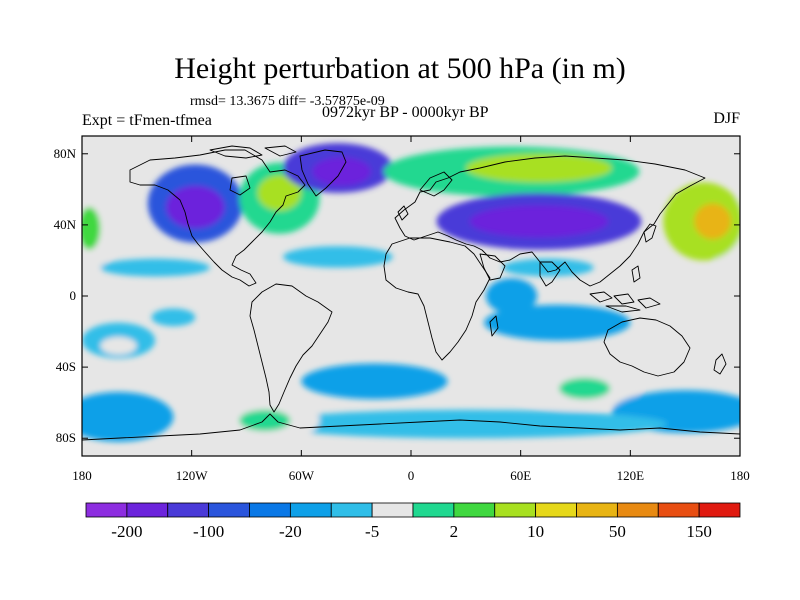 The image size is (800, 600). Describe the element at coordinates (192, 475) in the screenshot. I see `lon-tick-label: 120W` at that location.